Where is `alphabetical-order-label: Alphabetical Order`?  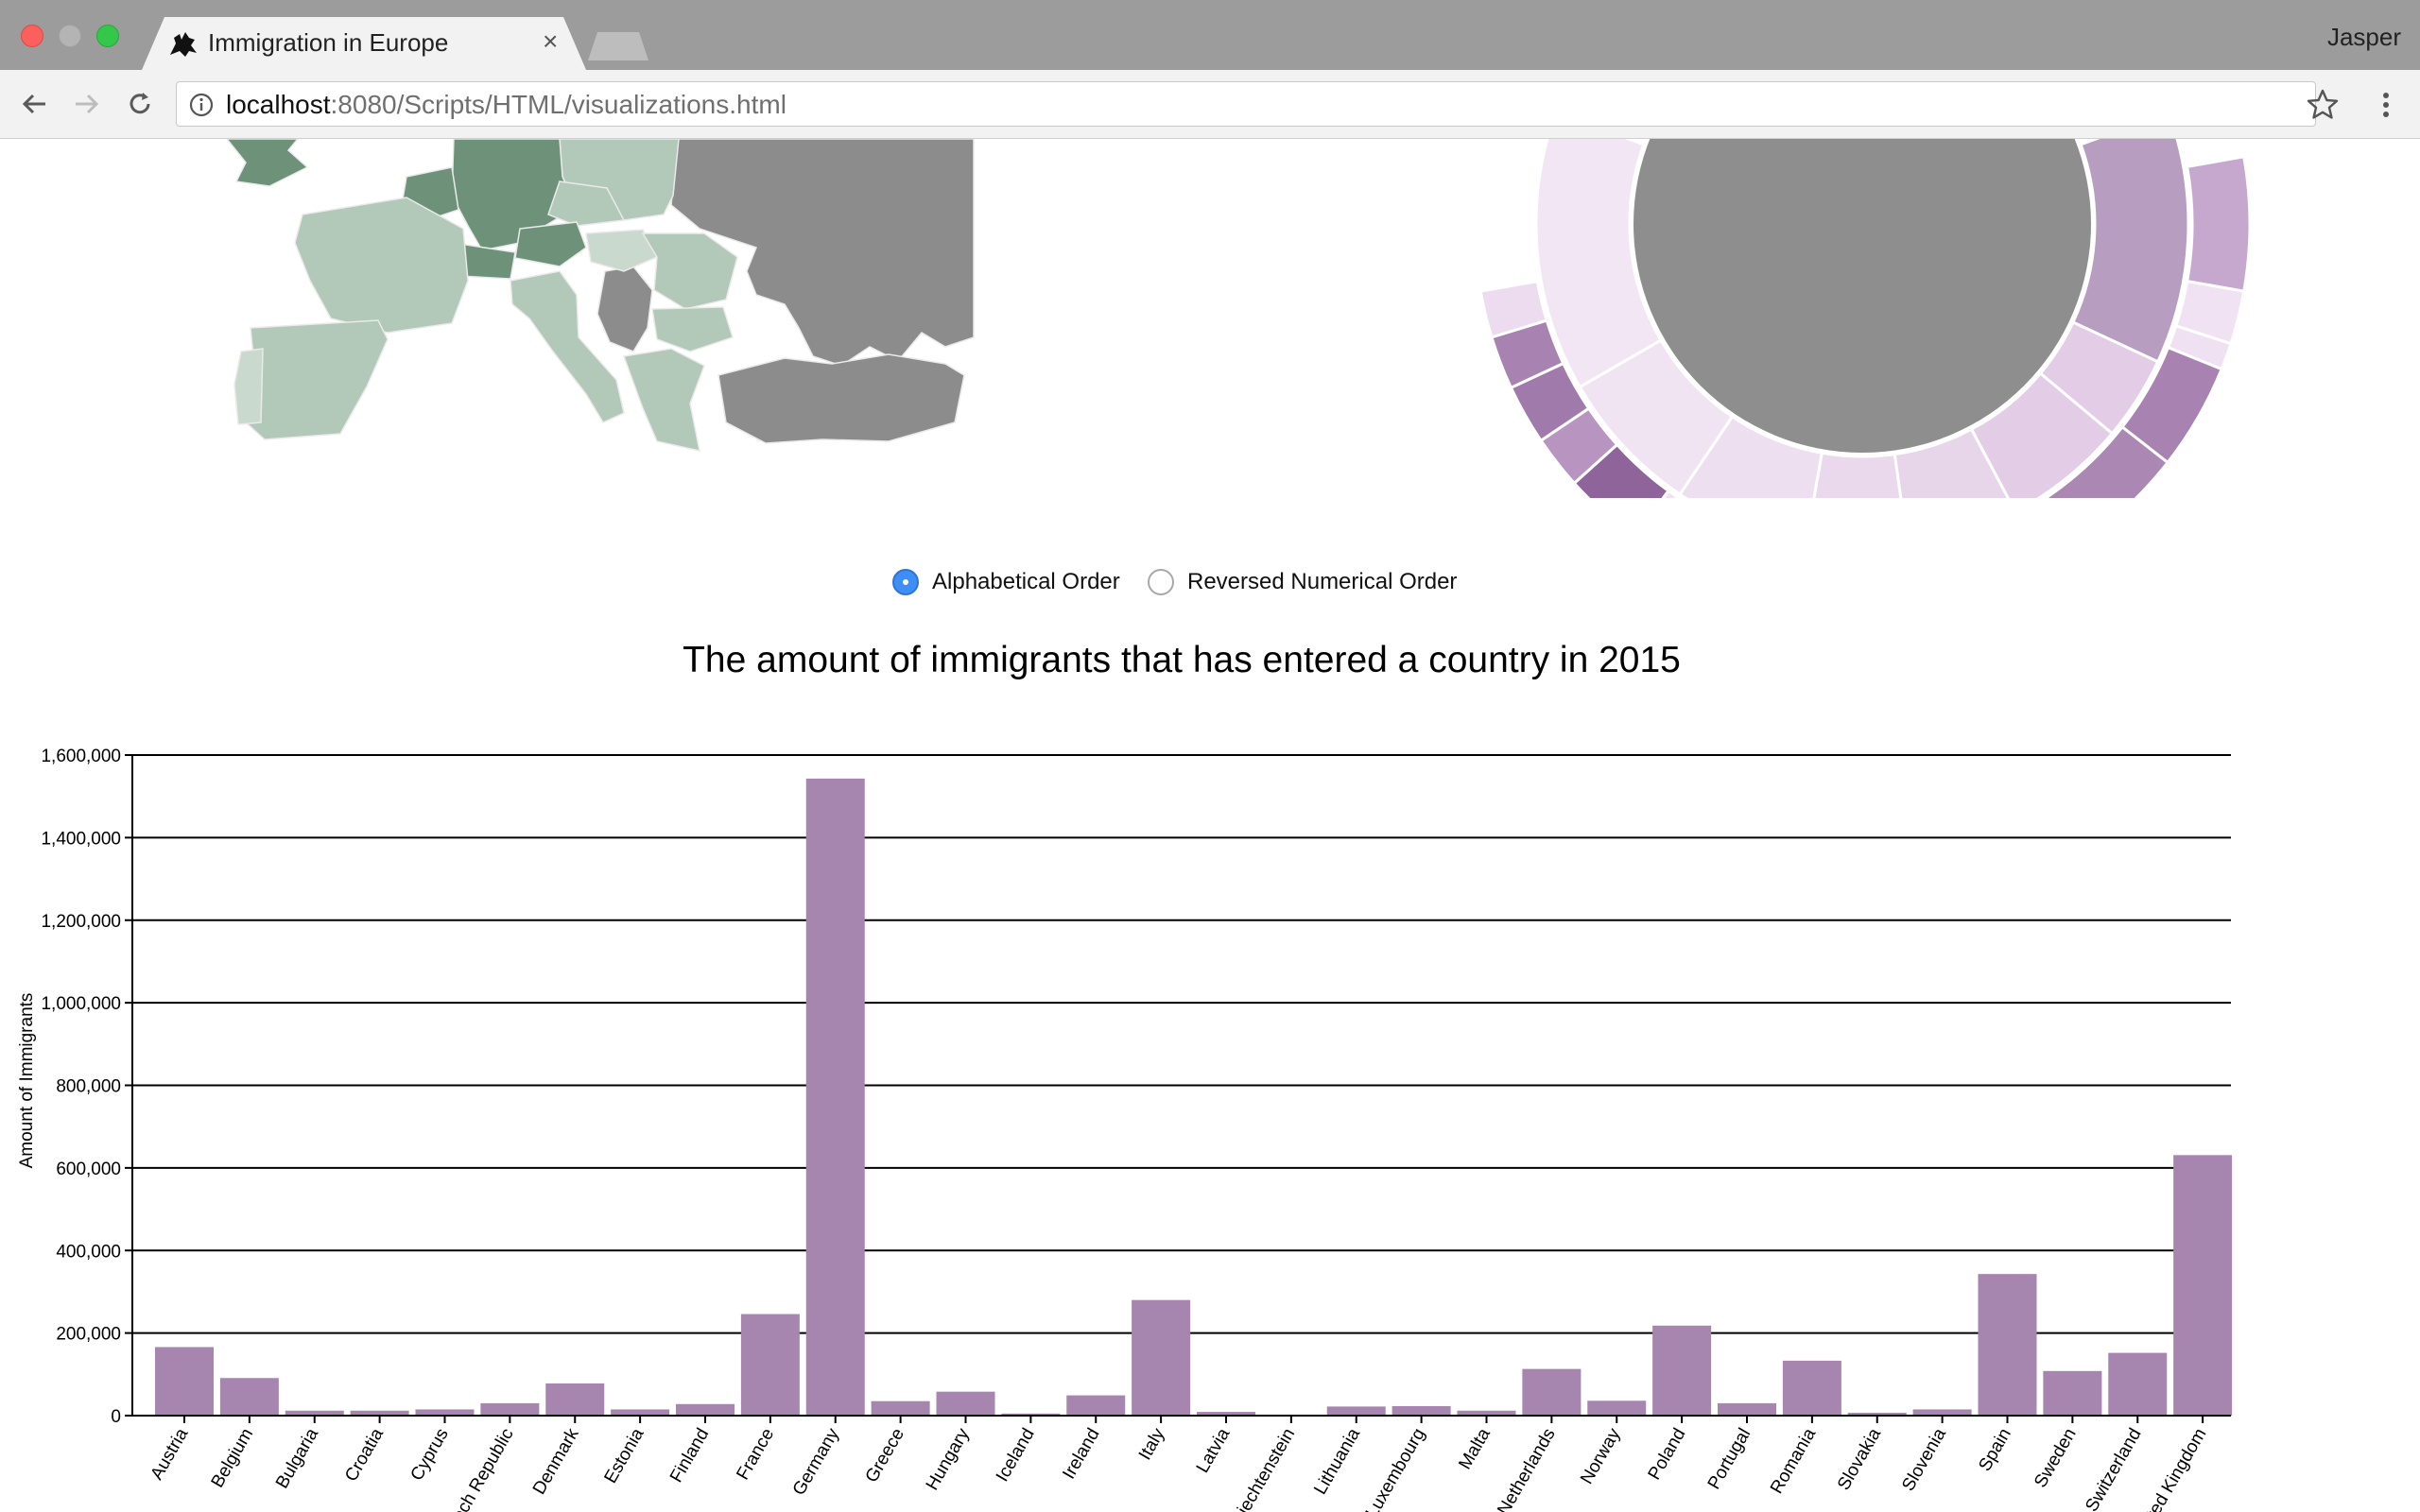
alphabetical-order-label: Alphabetical Order is located at coordinates (1026, 581).